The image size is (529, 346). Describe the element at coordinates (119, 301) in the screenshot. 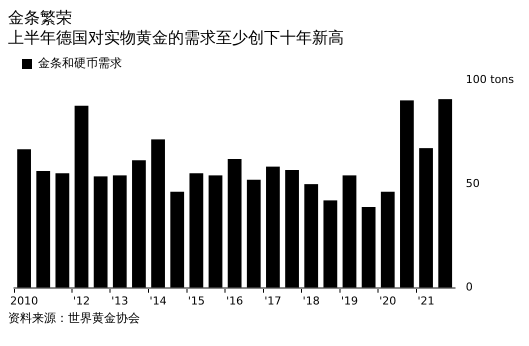

I see `x-tick-label: '13` at that location.